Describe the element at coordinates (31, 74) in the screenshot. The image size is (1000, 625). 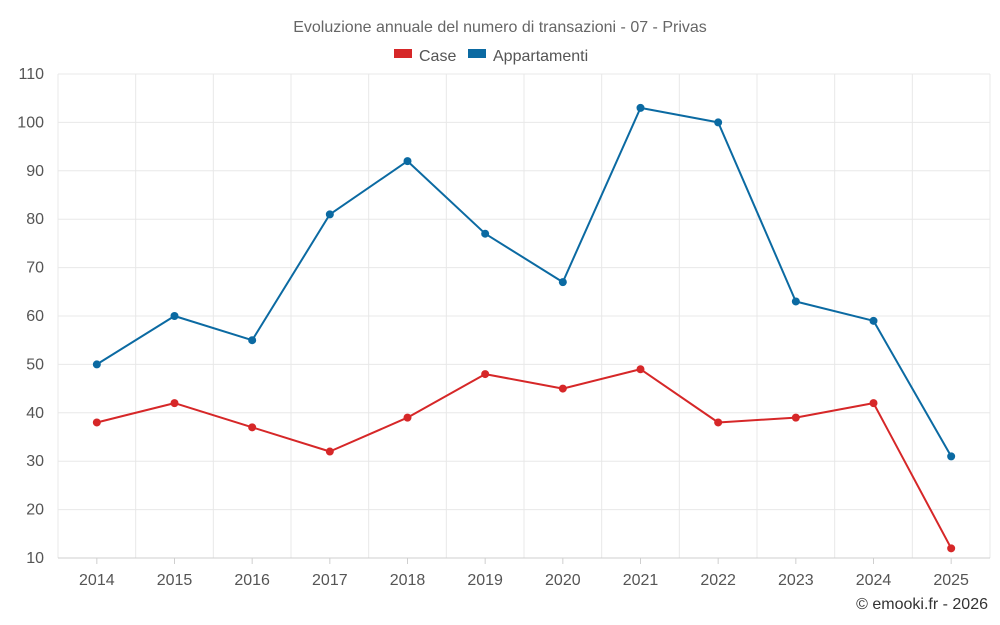
I see `y-tick-label: 110` at that location.